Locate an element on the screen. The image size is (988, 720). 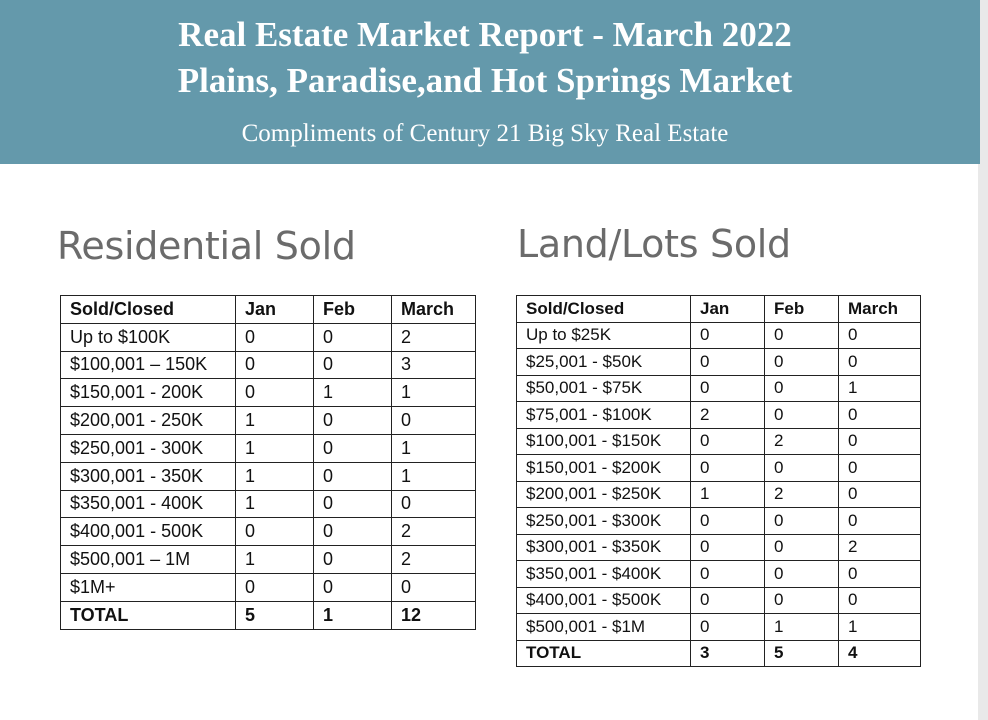
report-title: Real Estate Market Report - March 2022 is located at coordinates (485, 34).